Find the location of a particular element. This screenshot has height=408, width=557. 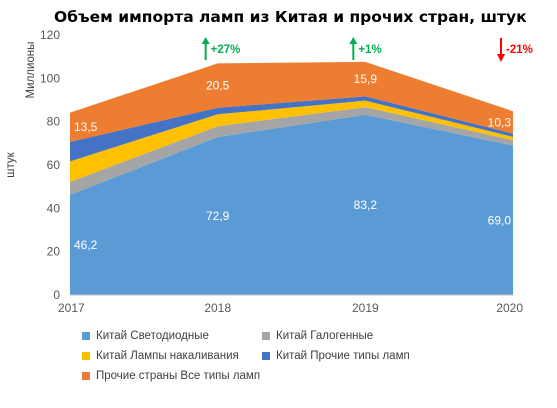

y-tick-label: 0 is located at coordinates (56, 295).